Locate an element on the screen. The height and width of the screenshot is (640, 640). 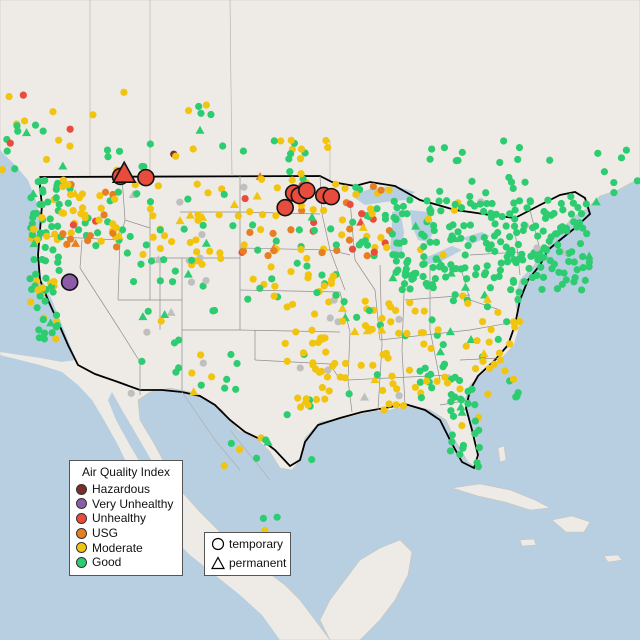
legend-label: USG is located at coordinates (105, 533).